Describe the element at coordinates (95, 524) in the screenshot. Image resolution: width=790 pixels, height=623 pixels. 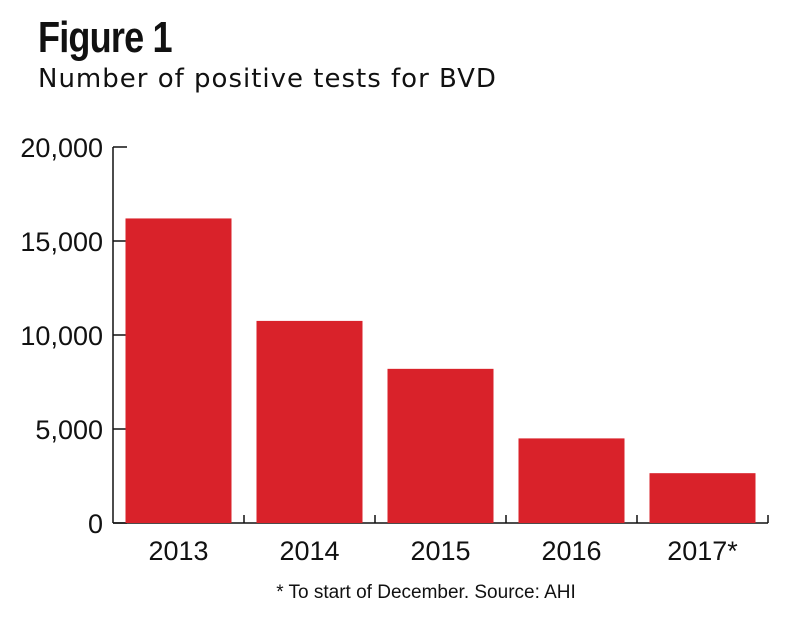
I see `y-tick-label: 0` at that location.